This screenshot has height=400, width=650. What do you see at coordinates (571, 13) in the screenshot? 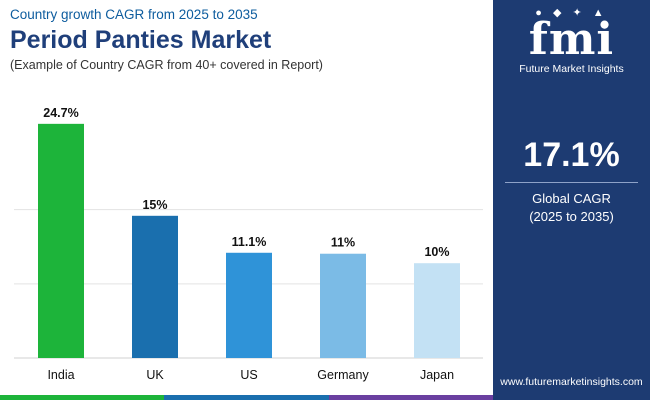
I see `logo-icons: ● ◆ ✦ ▲` at bounding box center [571, 13].